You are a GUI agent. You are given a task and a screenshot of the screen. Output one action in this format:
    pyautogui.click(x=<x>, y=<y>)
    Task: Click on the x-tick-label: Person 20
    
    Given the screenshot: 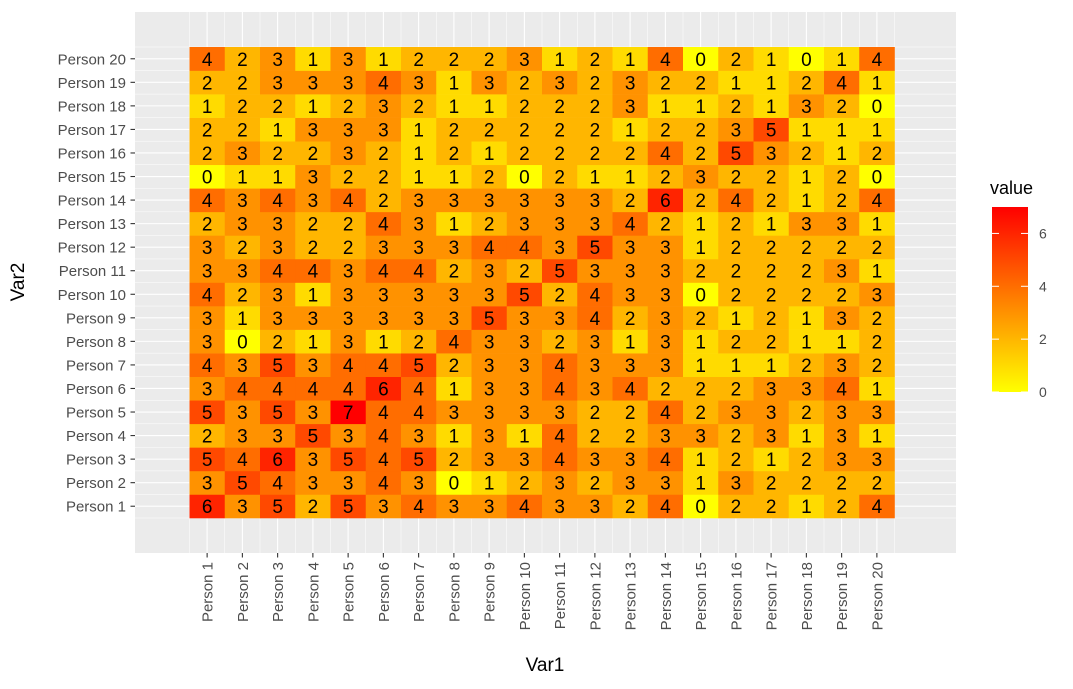 What is the action you would take?
    pyautogui.click(x=877, y=596)
    